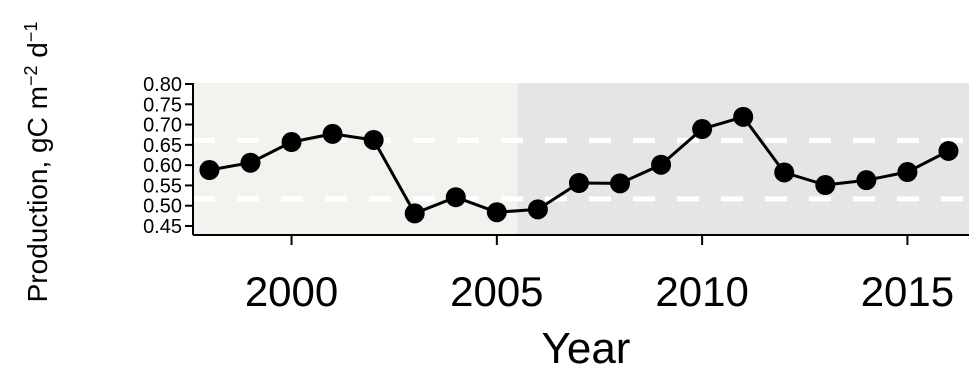 The image size is (971, 371). Describe the element at coordinates (37, 194) in the screenshot. I see `y-axis-title-text: Production, gC m` at that location.